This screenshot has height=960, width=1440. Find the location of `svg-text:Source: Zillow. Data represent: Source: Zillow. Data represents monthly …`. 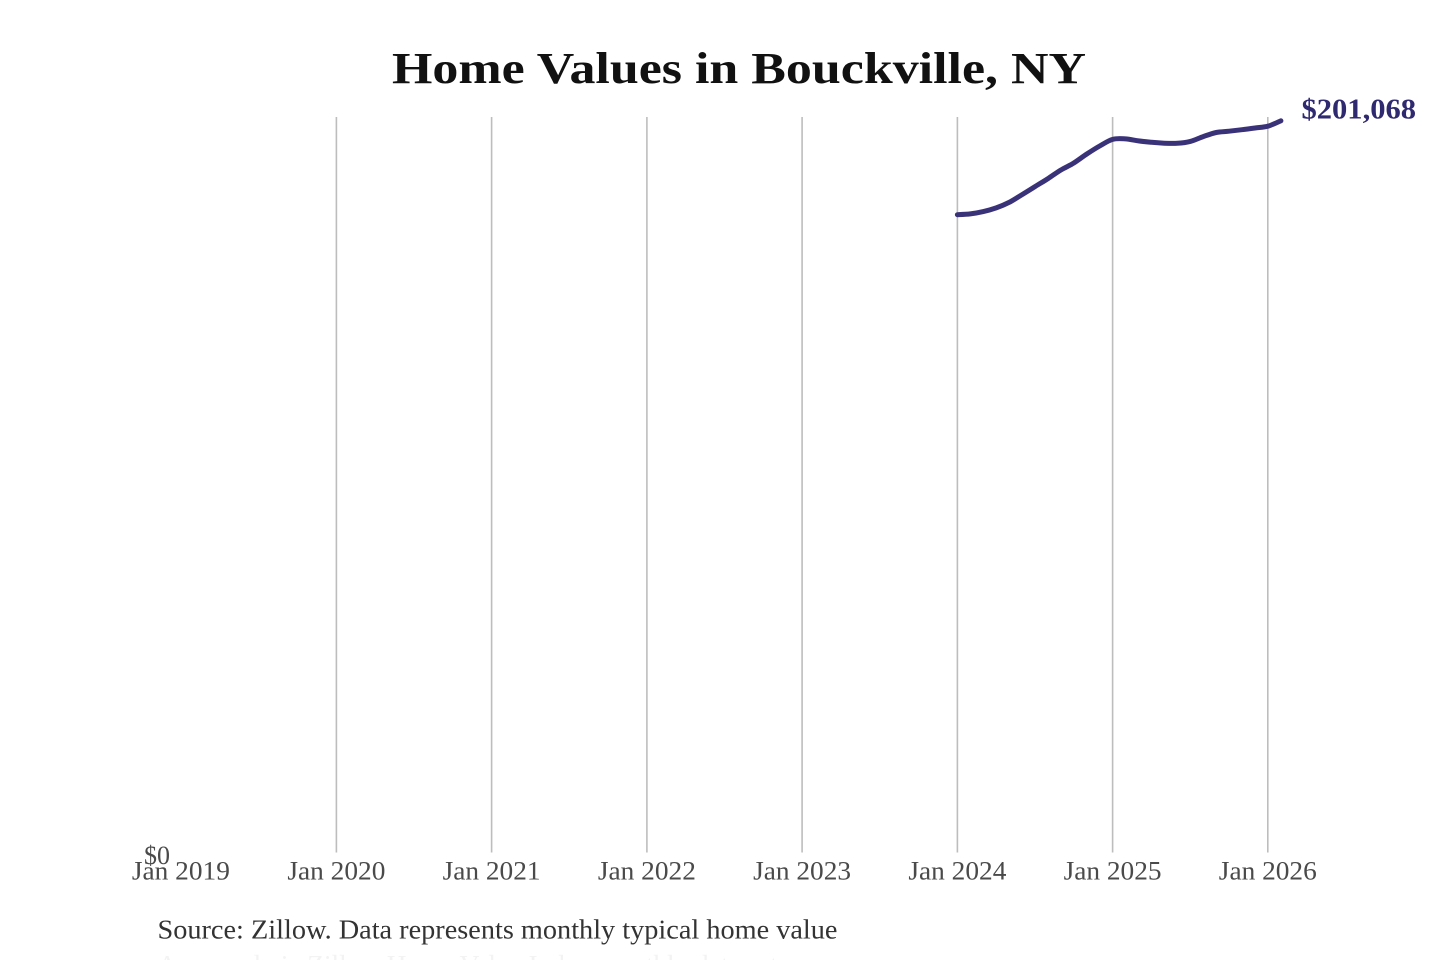

svg-text:Source: Zillow. Data represent: Source: Zillow. Data represents monthly … is located at coordinates (498, 930).